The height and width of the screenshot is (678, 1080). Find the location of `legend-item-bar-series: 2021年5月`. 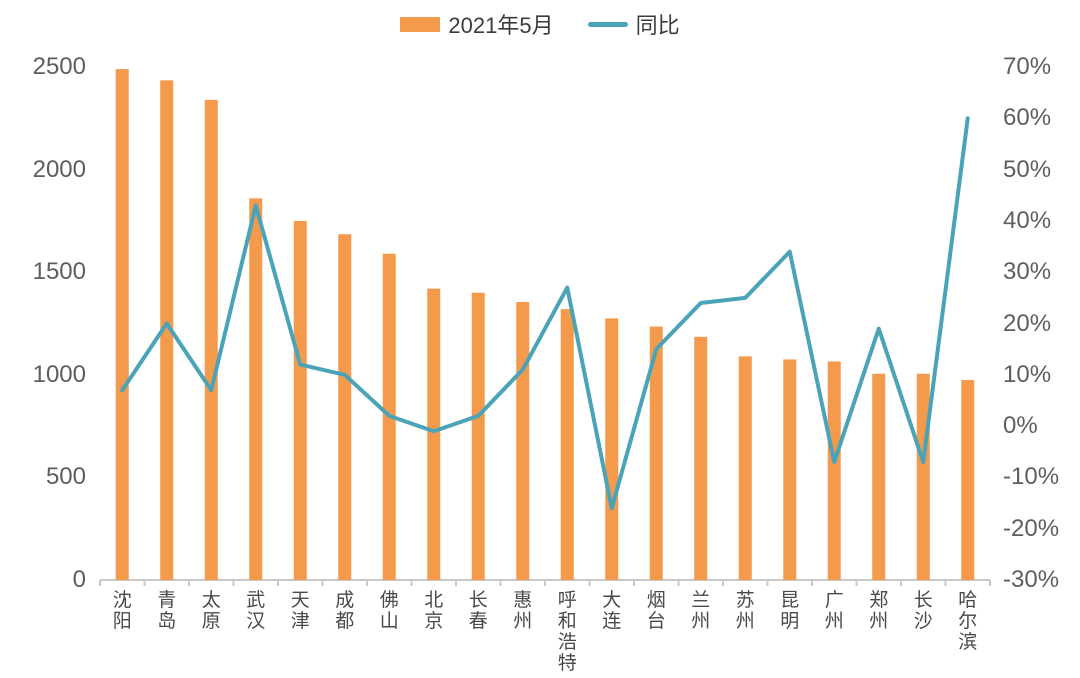

legend-item-bar-series: 2021年5月 is located at coordinates (477, 24).